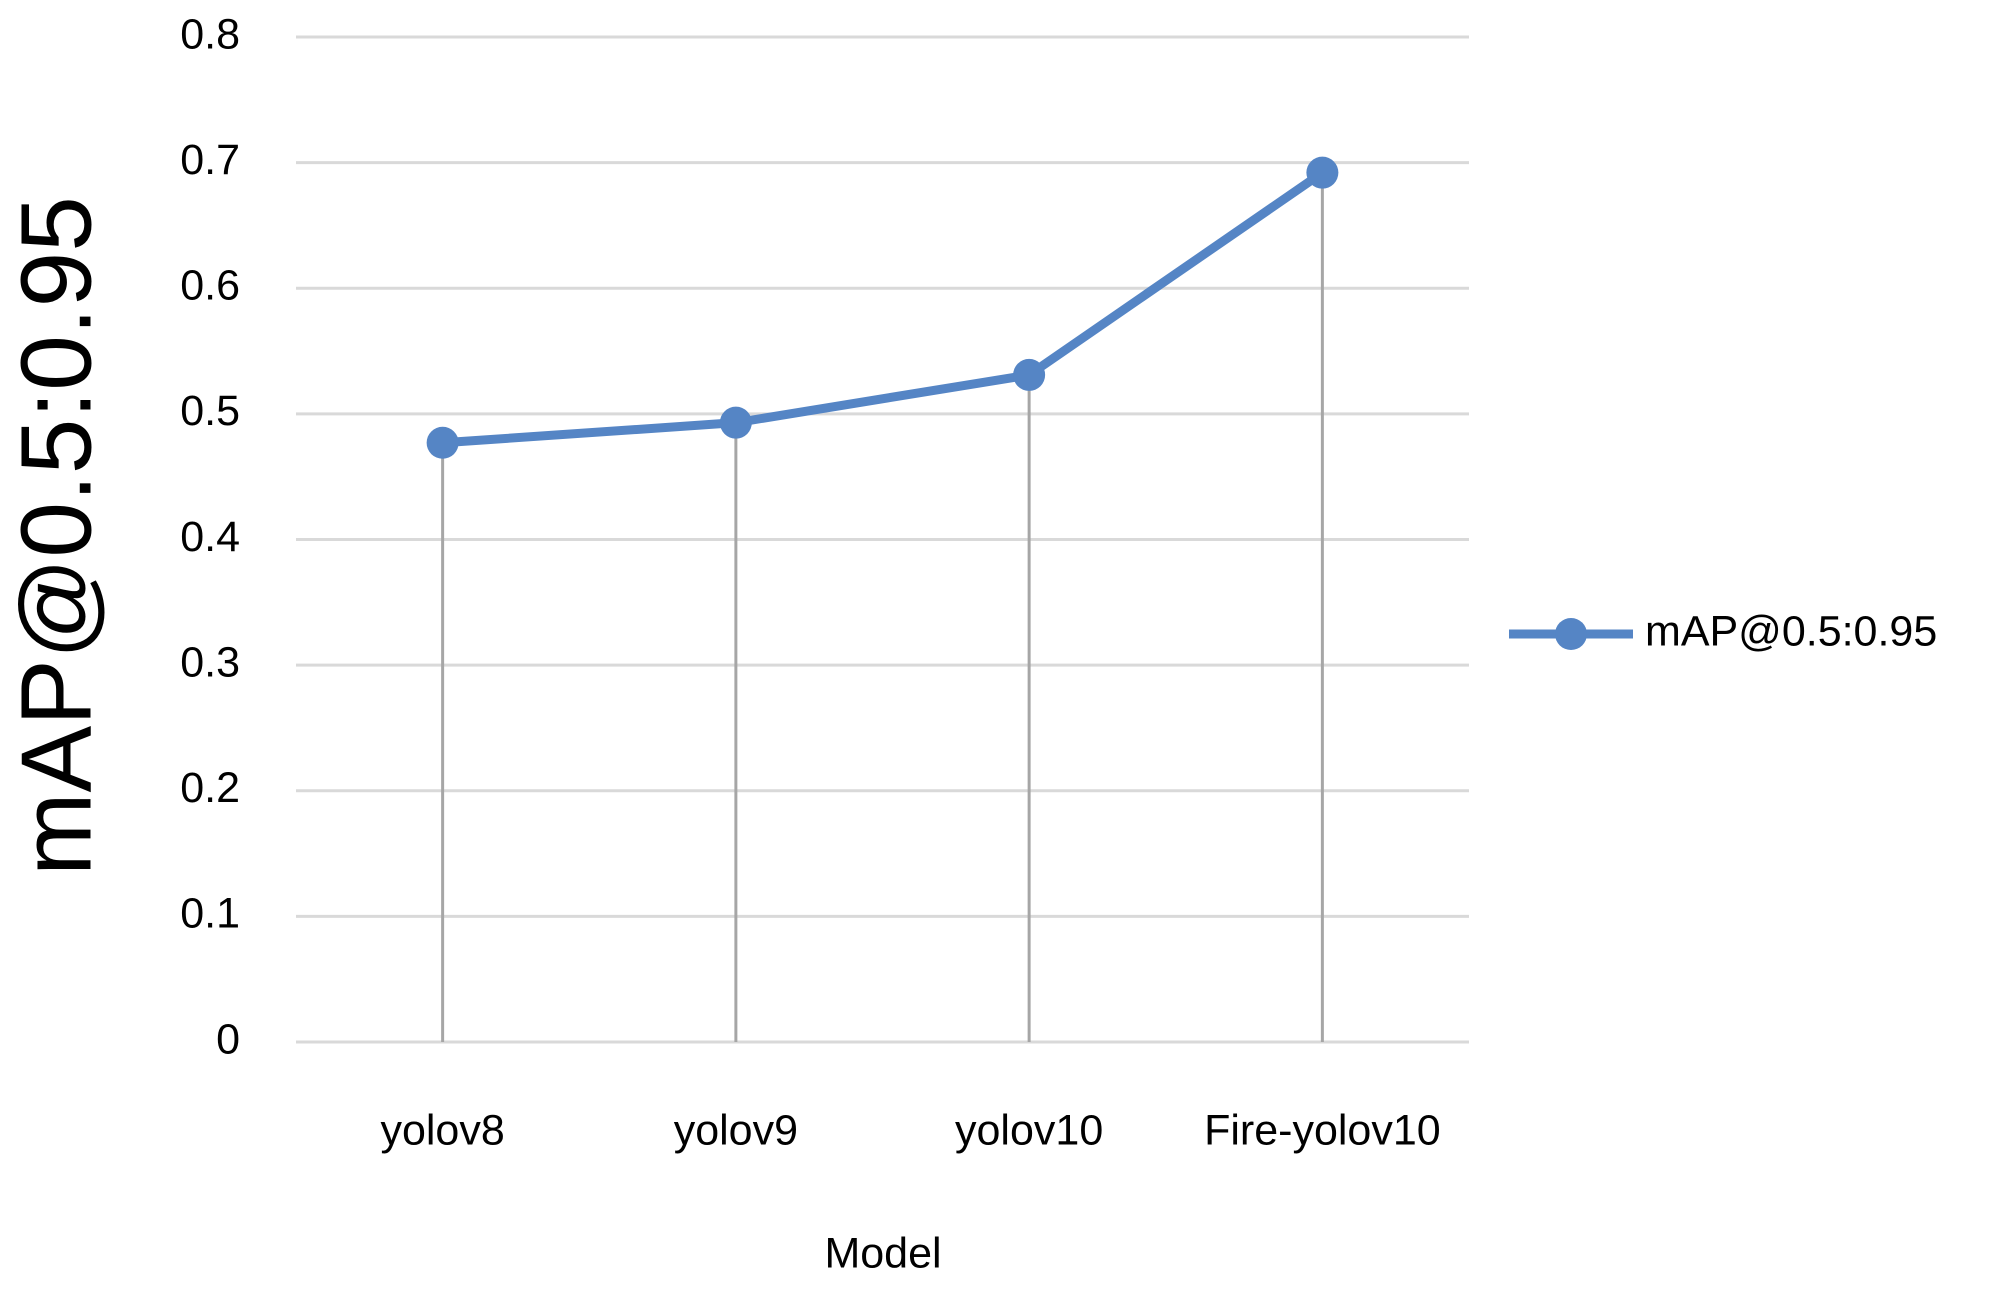 This screenshot has height=1293, width=2000. Describe the element at coordinates (1322, 1130) in the screenshot. I see `x-tick-label: Fire-yolov10` at that location.